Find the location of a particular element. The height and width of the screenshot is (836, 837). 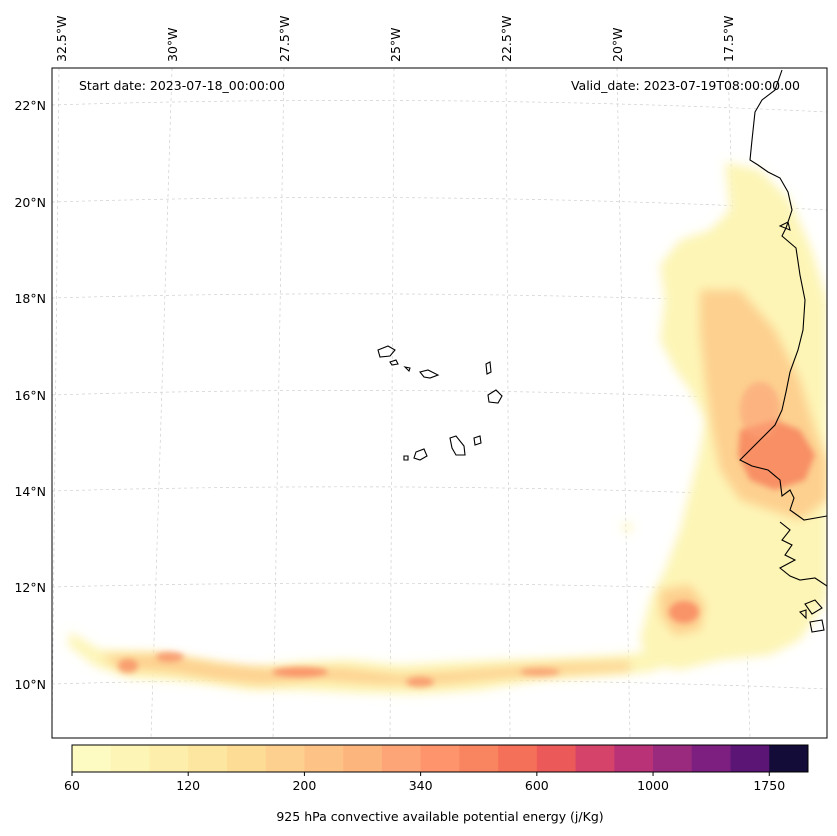

island-fogo is located at coordinates (420, 454).